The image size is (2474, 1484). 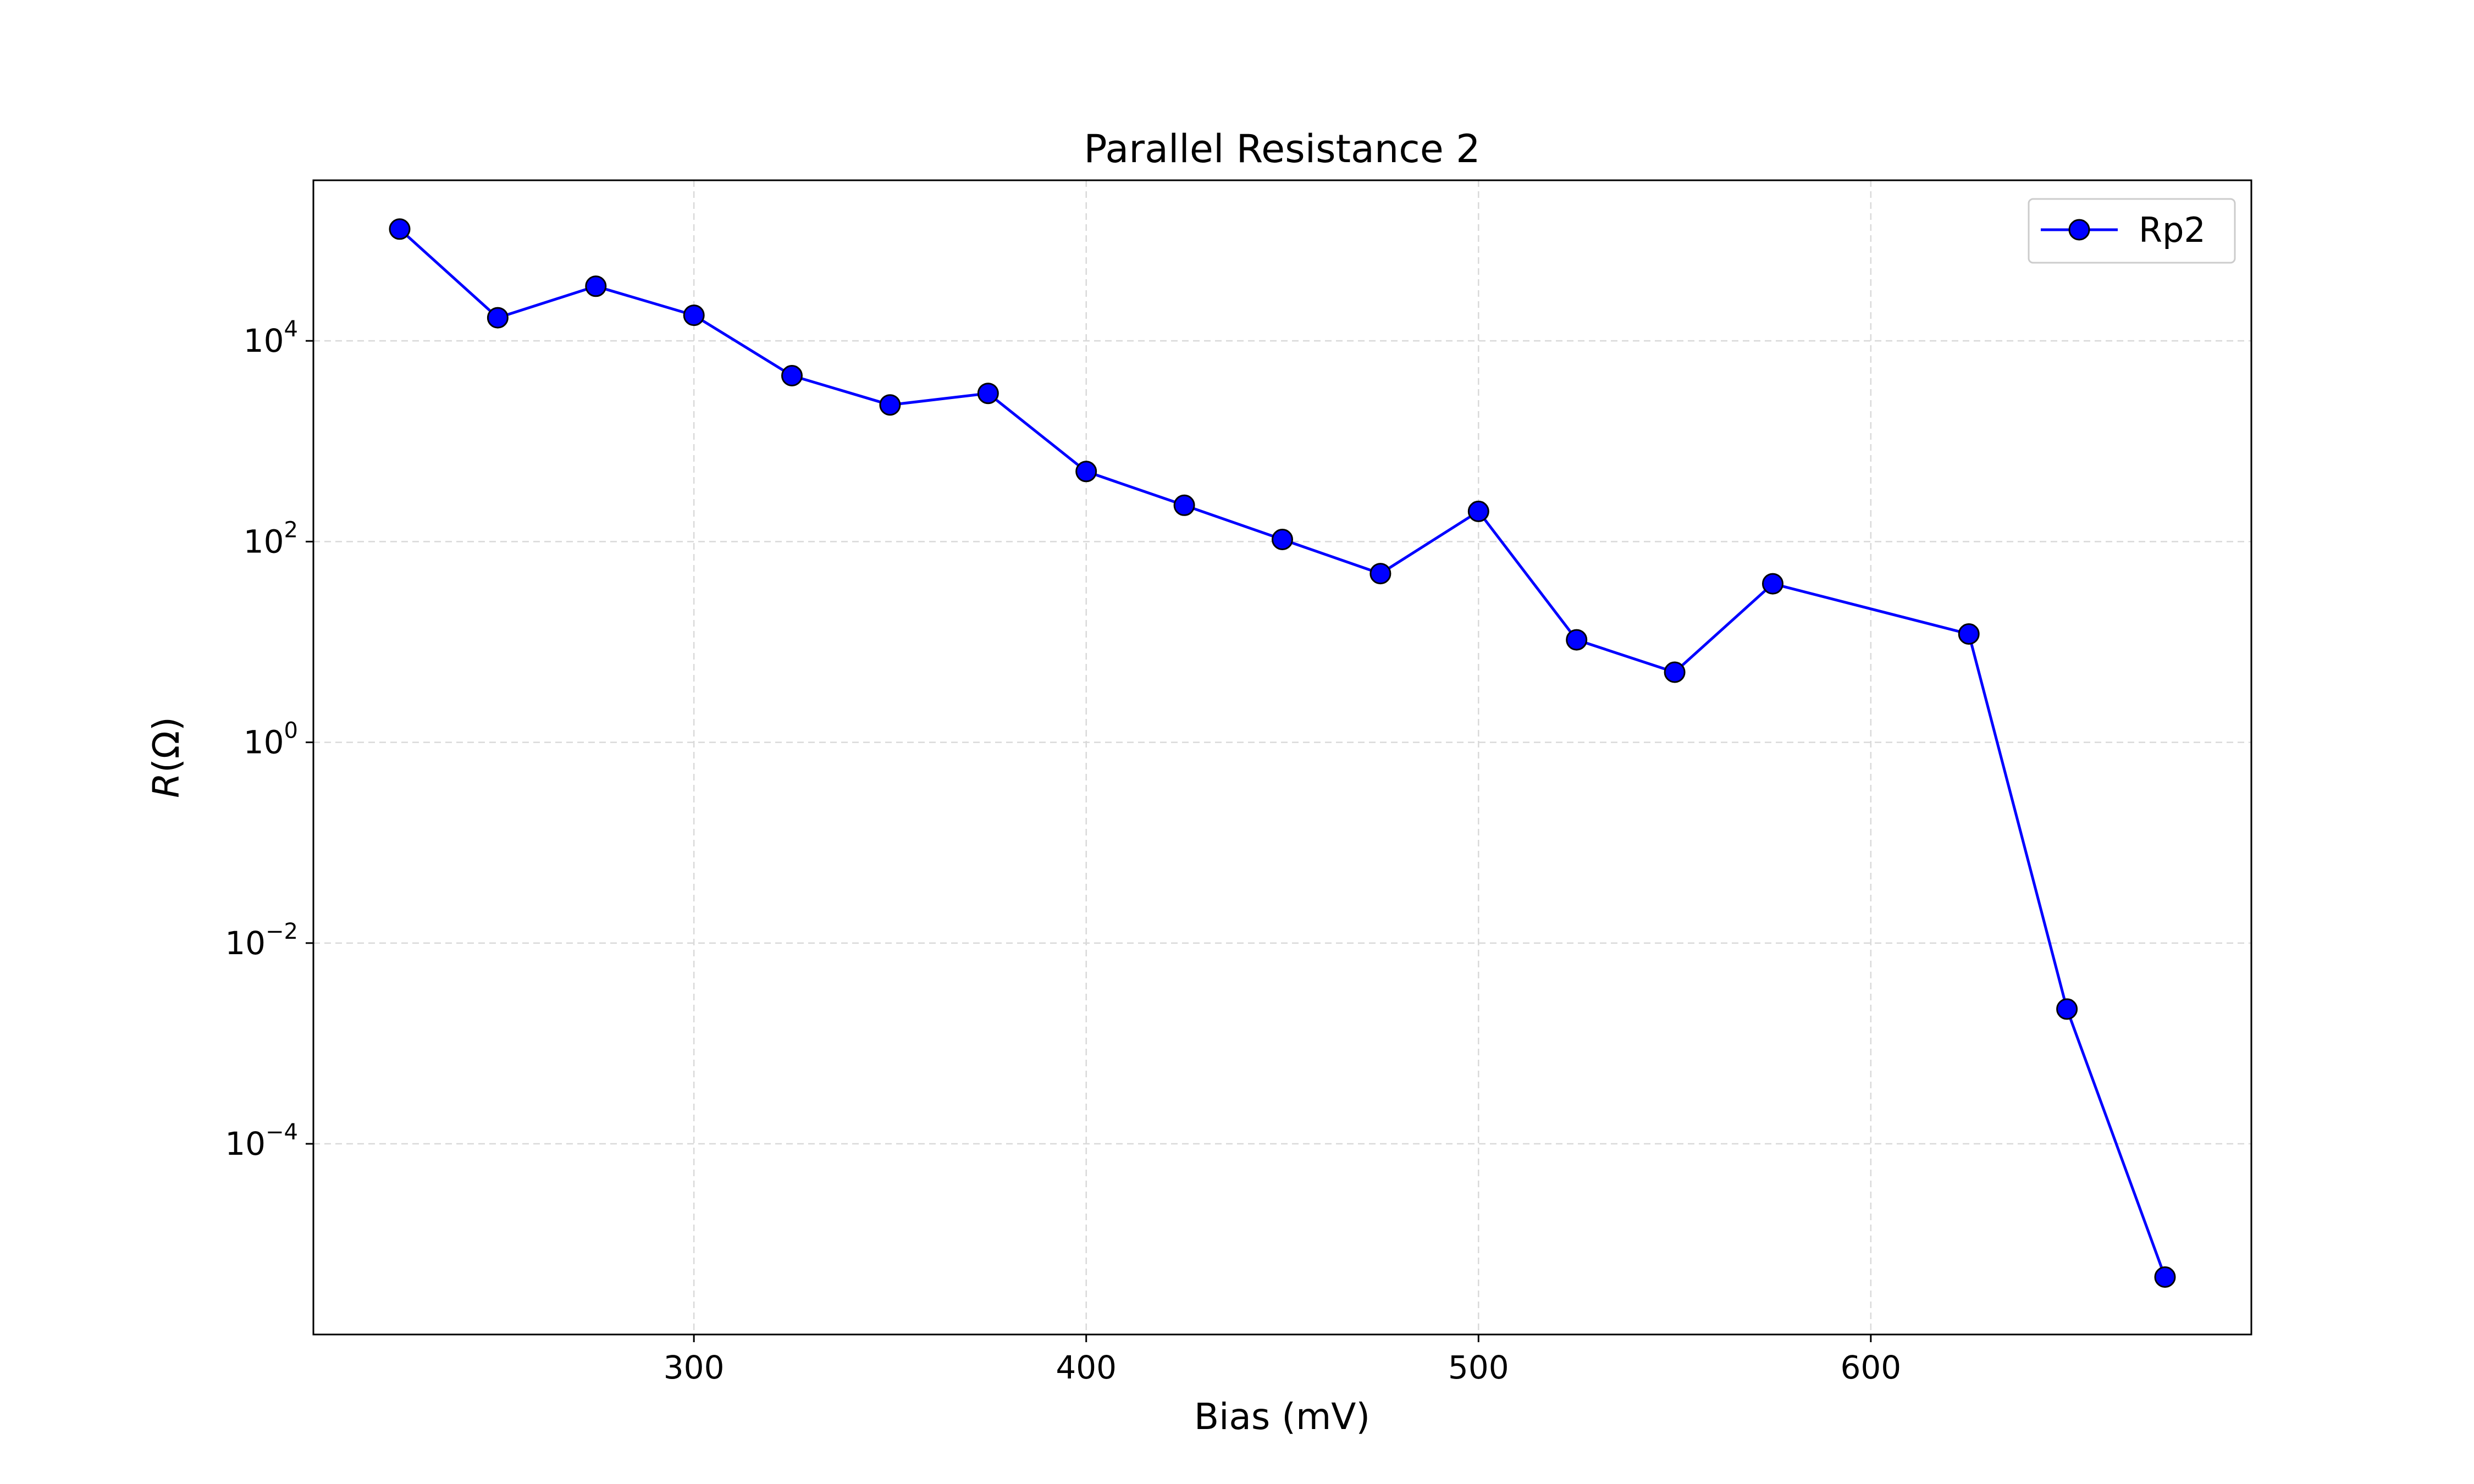 I want to click on legend-label-rp2: Rp2, so click(x=2173, y=230).